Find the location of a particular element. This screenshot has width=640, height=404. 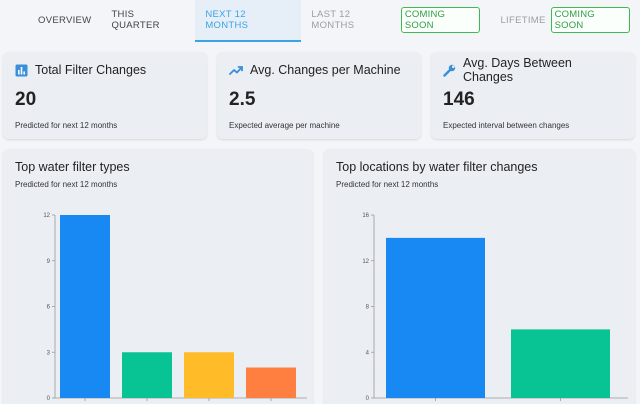

wrench-icon is located at coordinates (449, 70).